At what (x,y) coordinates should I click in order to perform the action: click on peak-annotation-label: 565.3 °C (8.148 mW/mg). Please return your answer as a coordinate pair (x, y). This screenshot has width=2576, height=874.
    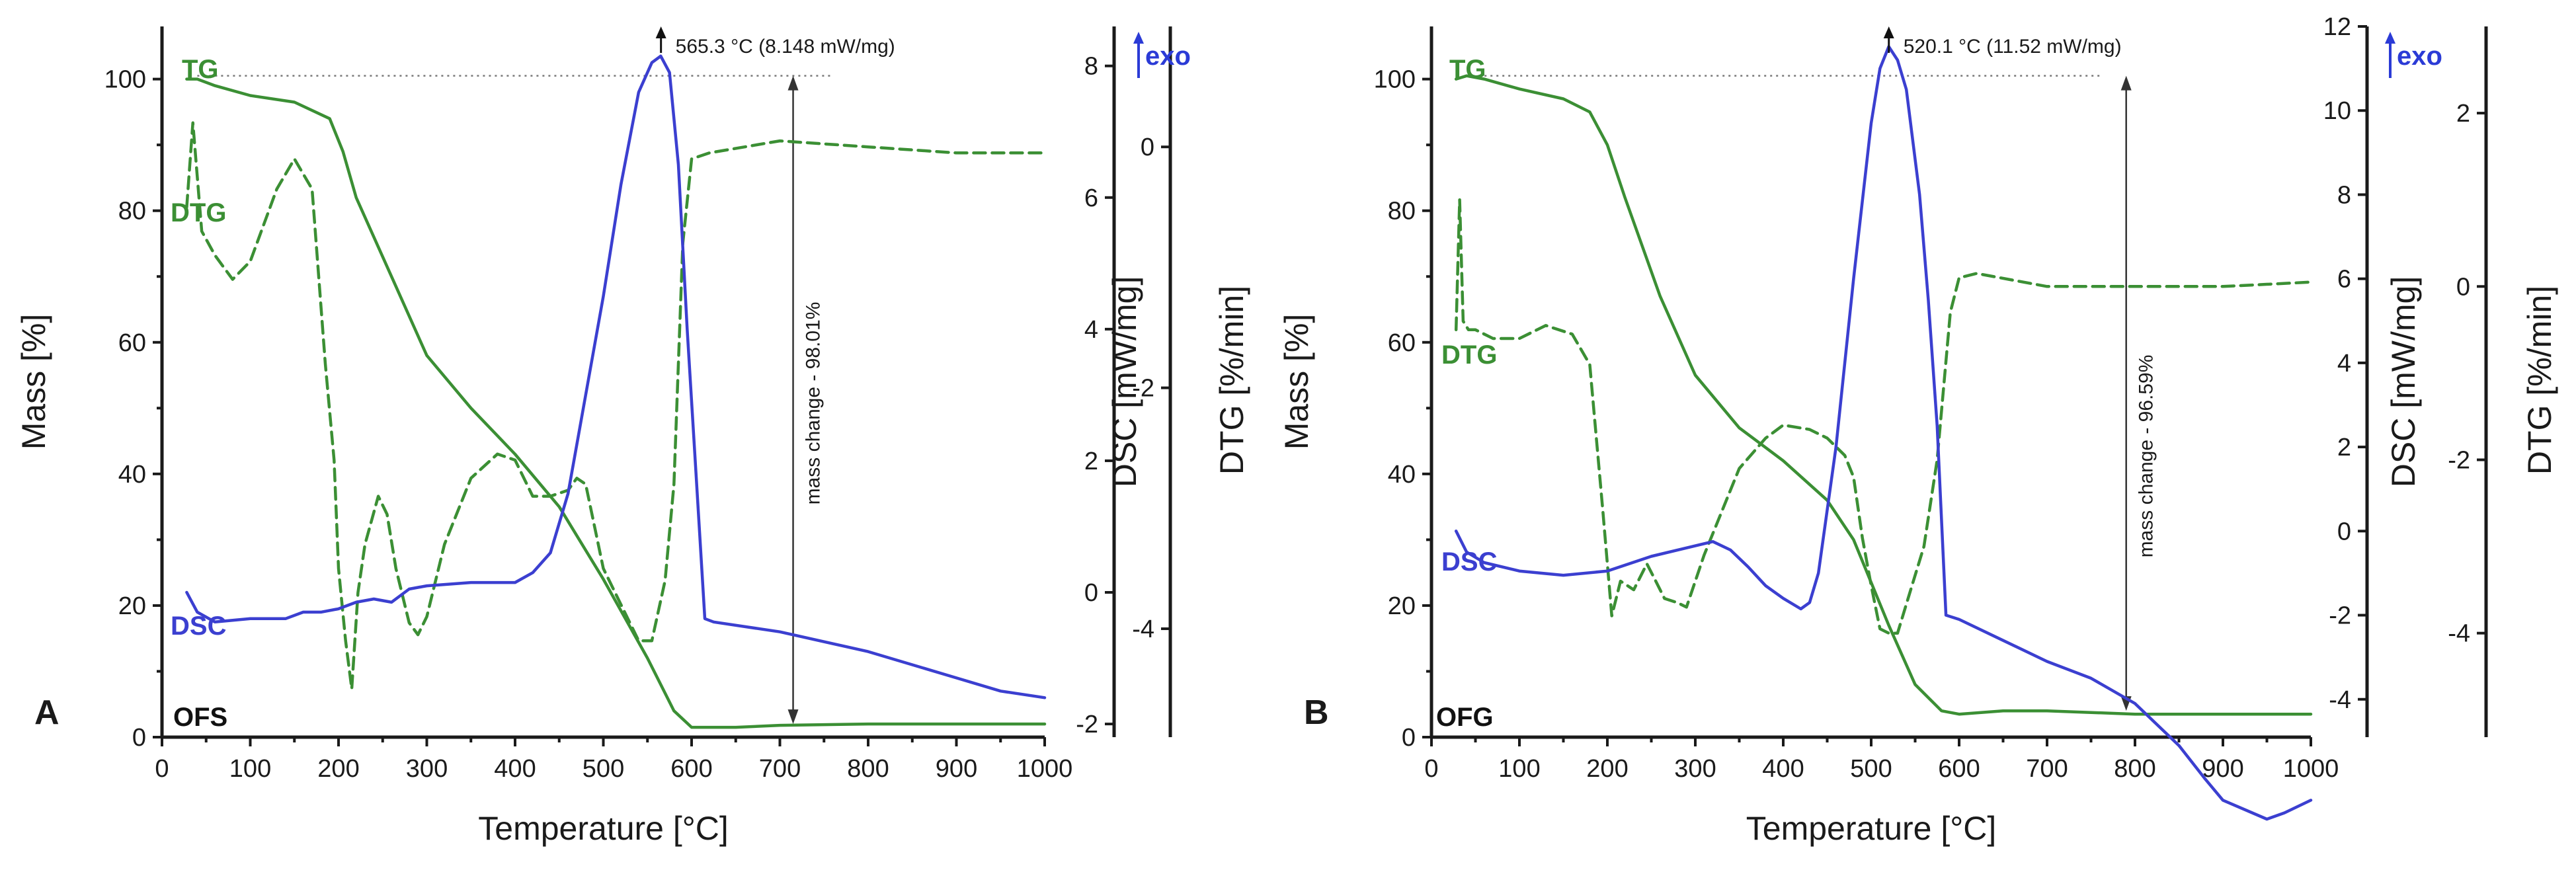
    Looking at the image, I should click on (785, 47).